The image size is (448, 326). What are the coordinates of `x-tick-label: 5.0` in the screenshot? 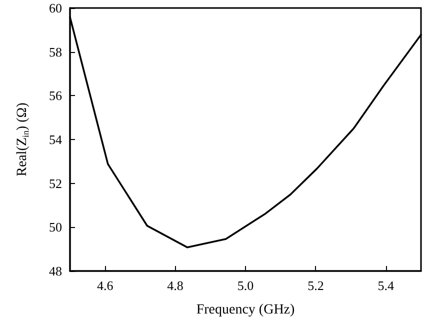 It's located at (245, 285).